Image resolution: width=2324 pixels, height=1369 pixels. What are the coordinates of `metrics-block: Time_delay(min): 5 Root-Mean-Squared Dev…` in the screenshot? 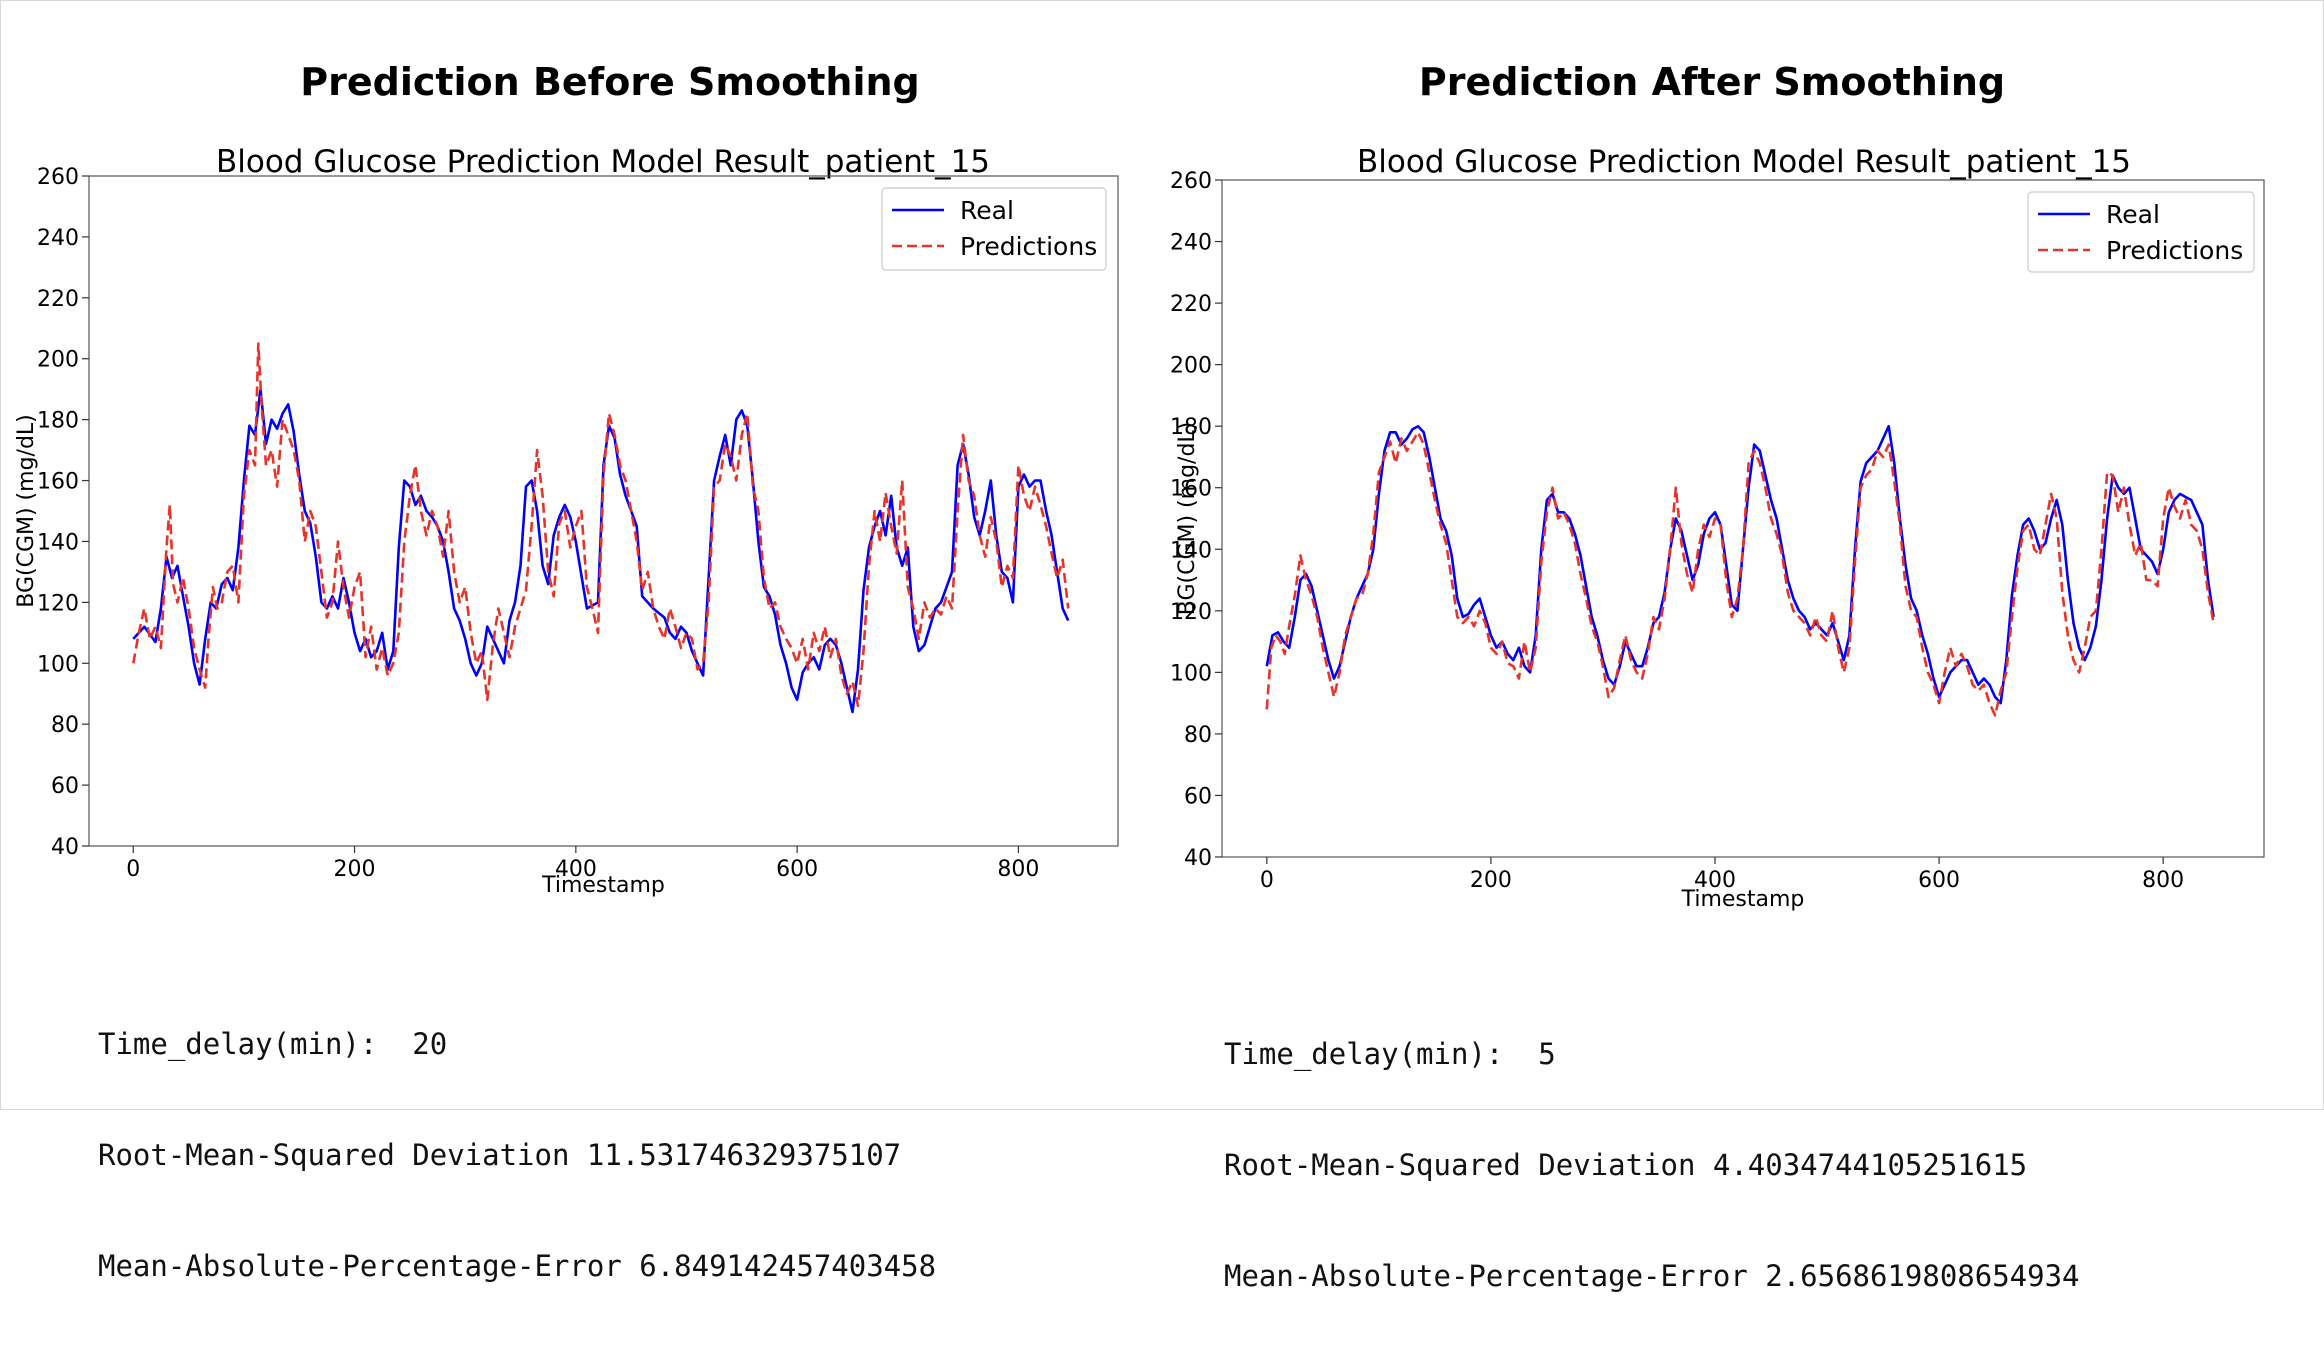 It's located at (1652, 1165).